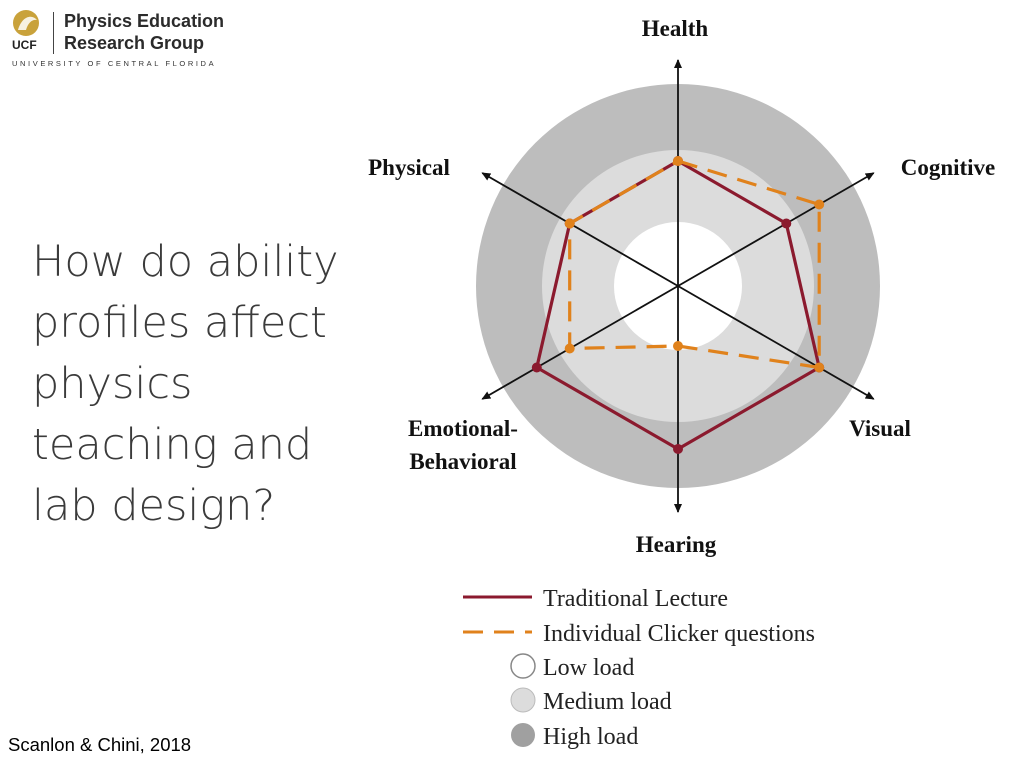 This screenshot has width=1024, height=768. What do you see at coordinates (26, 23) in the screenshot?
I see `pegasus-icon` at bounding box center [26, 23].